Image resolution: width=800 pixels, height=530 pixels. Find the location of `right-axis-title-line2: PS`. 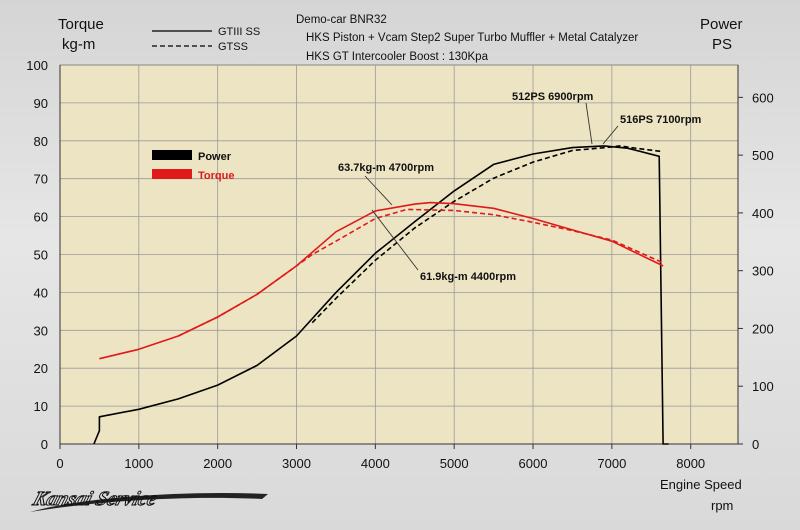

right-axis-title-line2: PS is located at coordinates (722, 44).